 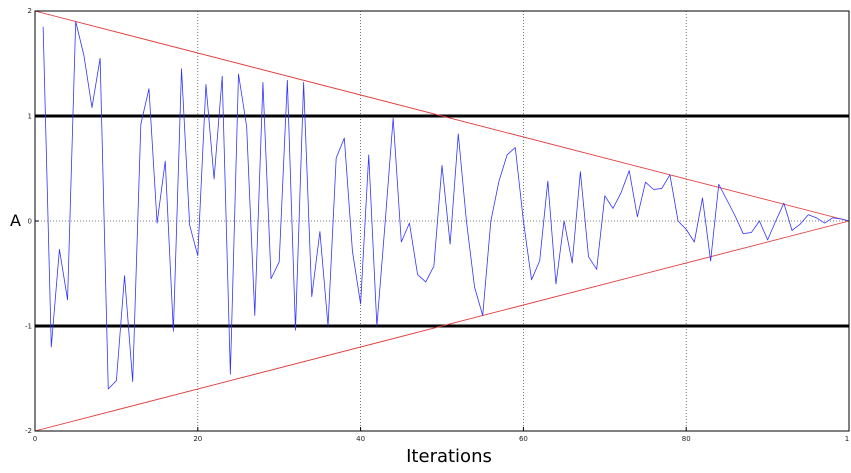 I want to click on y-axis-label: A, so click(x=15, y=220).